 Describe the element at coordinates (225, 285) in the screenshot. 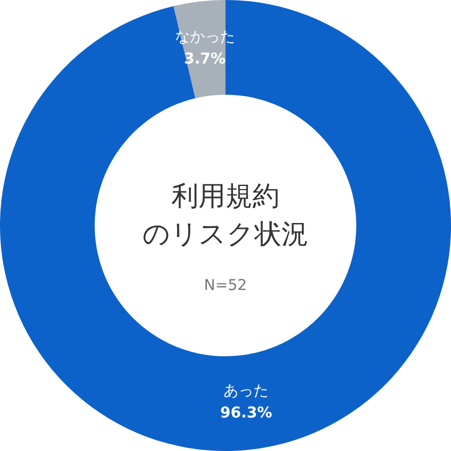

I see `text: N=52` at that location.